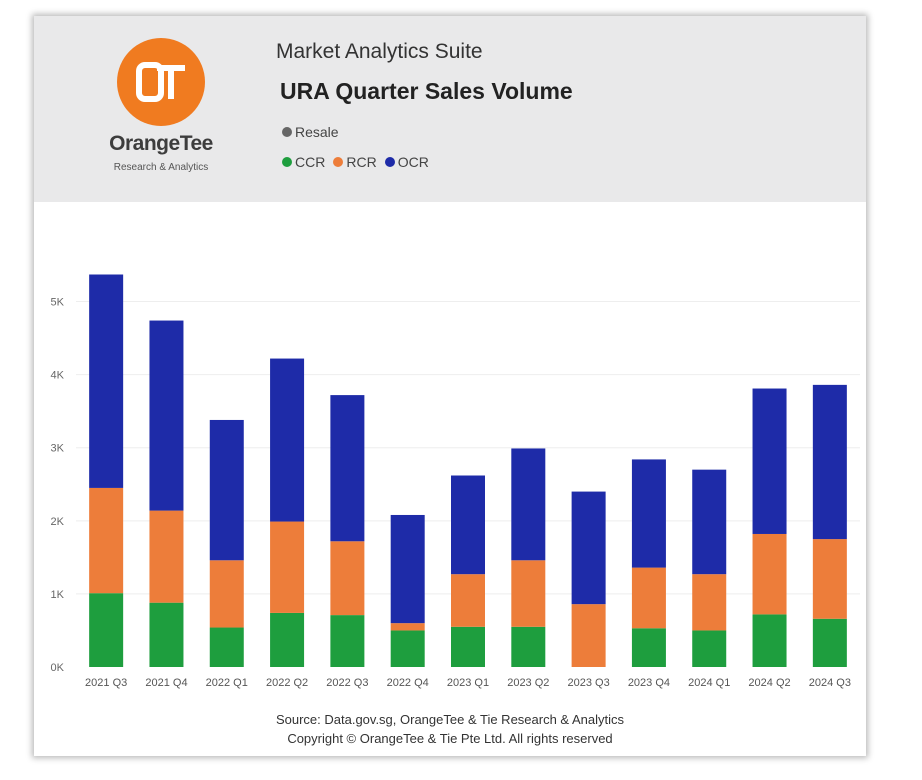  I want to click on legend-row-region: CCR RCR OCR, so click(359, 162).